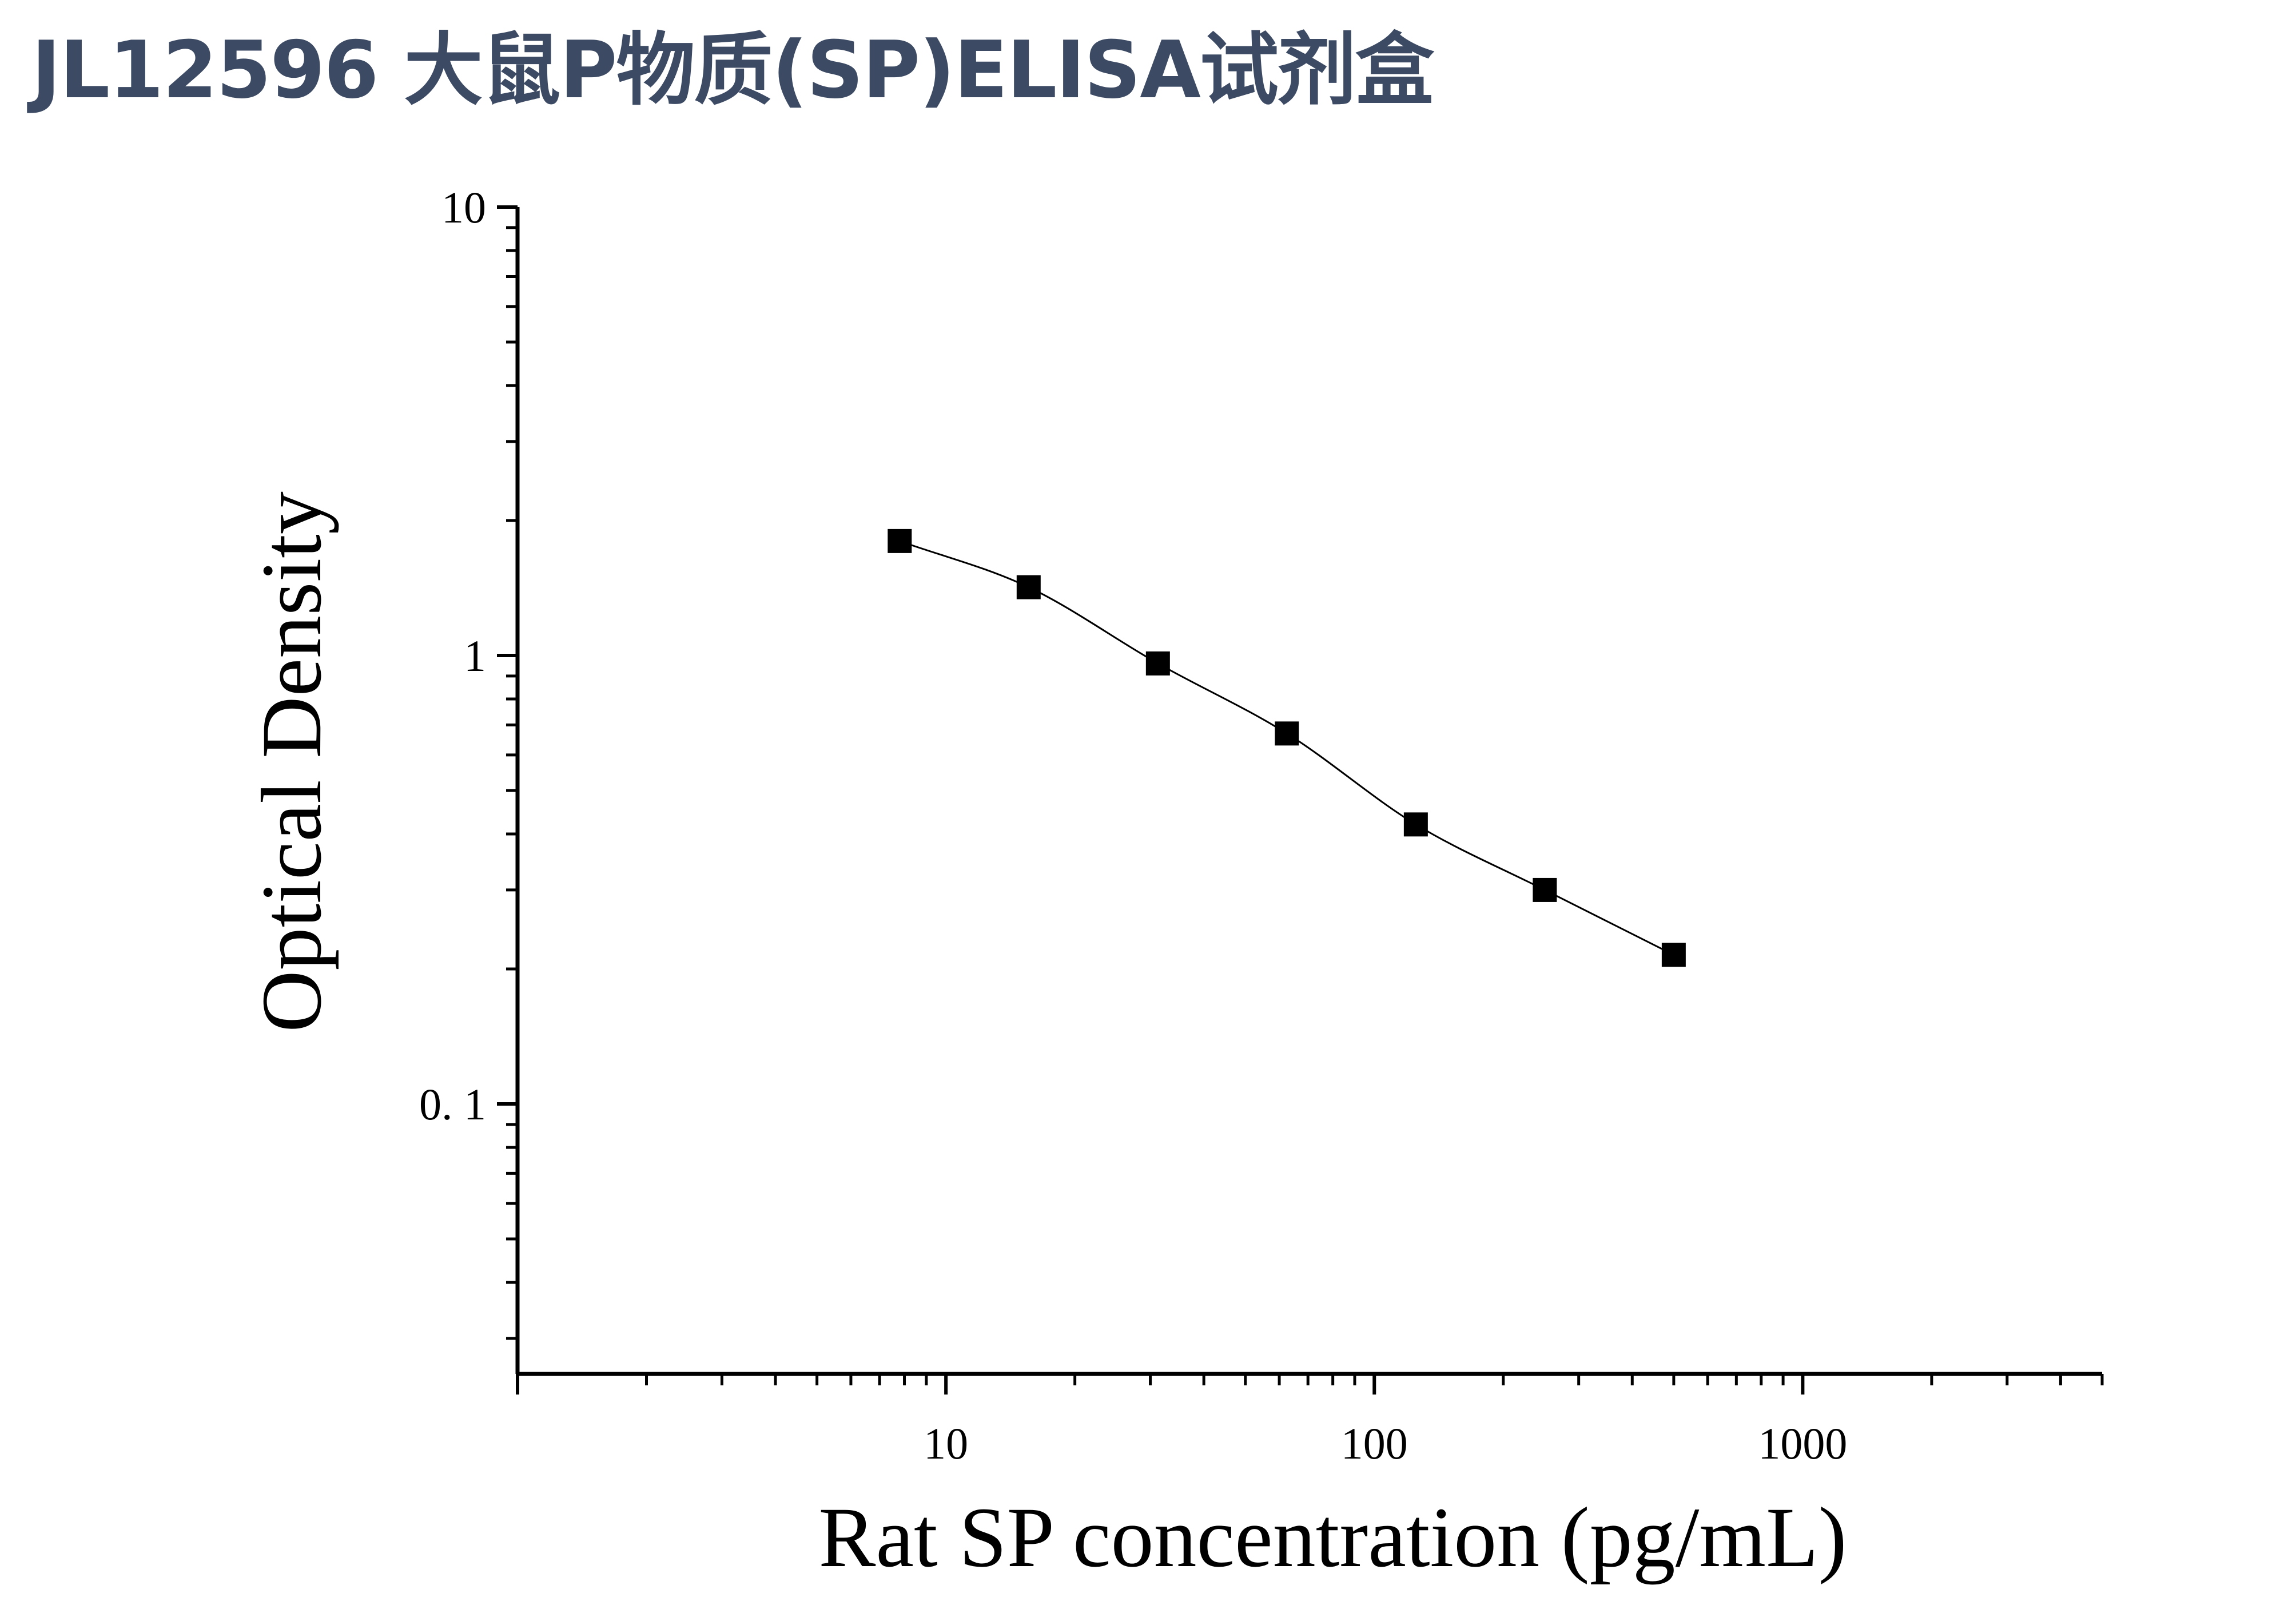 This screenshot has width=2296, height=1605. What do you see at coordinates (464, 207) in the screenshot?
I see `y-tick-label: 10` at bounding box center [464, 207].